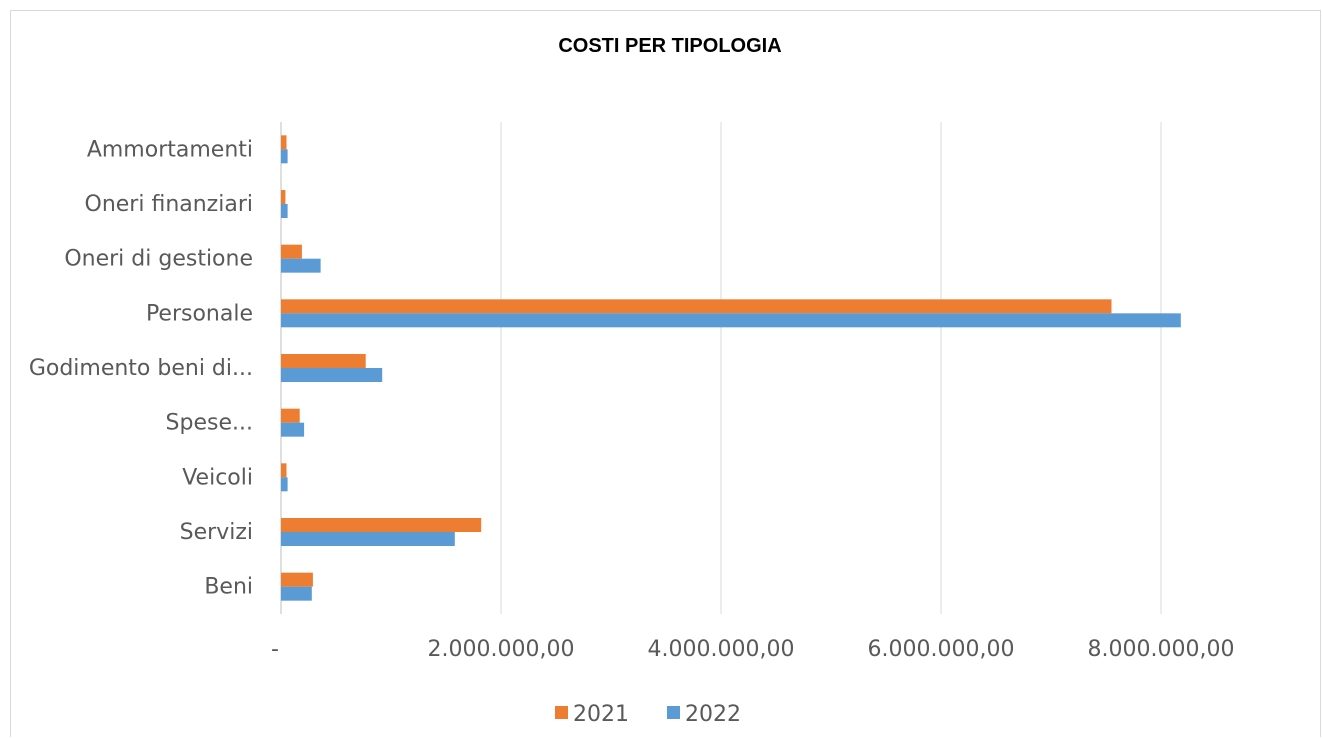 This screenshot has width=1322, height=738. Describe the element at coordinates (169, 204) in the screenshot. I see `category-label: Oneri finanziari` at that location.